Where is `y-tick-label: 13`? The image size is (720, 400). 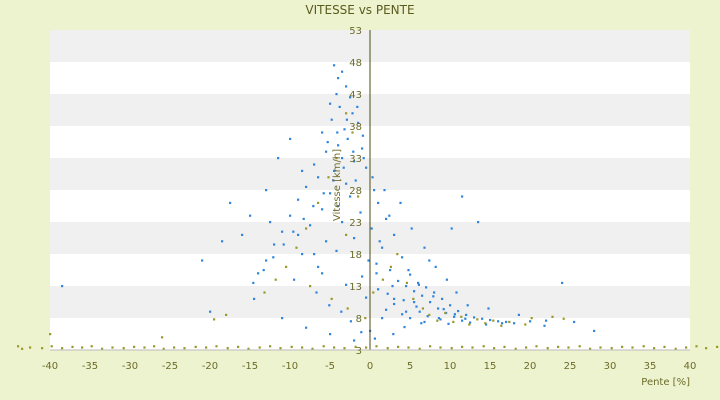
y-tick-label: 13 is located at coordinates (355, 287).